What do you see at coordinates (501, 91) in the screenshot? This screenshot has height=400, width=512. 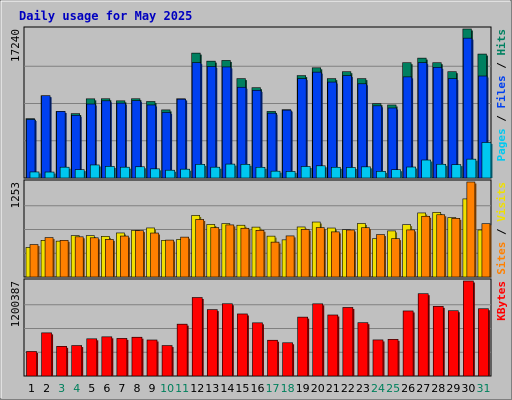 I see `legend-entry: Files` at bounding box center [501, 91].